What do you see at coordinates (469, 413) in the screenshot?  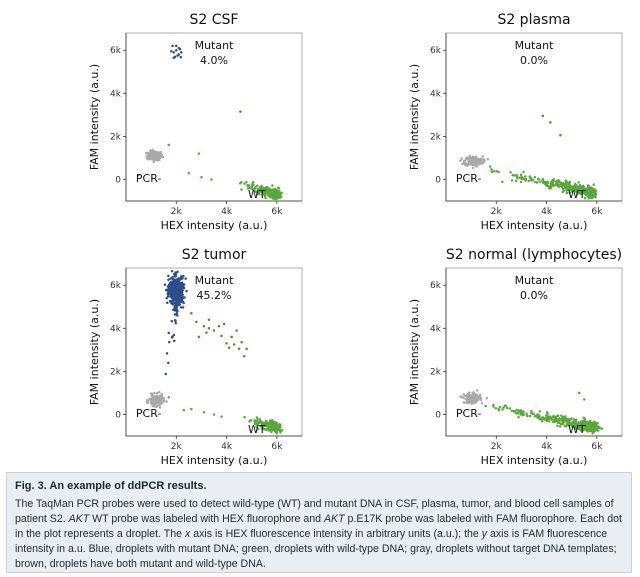 I see `pcr-negative-label: PCR-` at bounding box center [469, 413].